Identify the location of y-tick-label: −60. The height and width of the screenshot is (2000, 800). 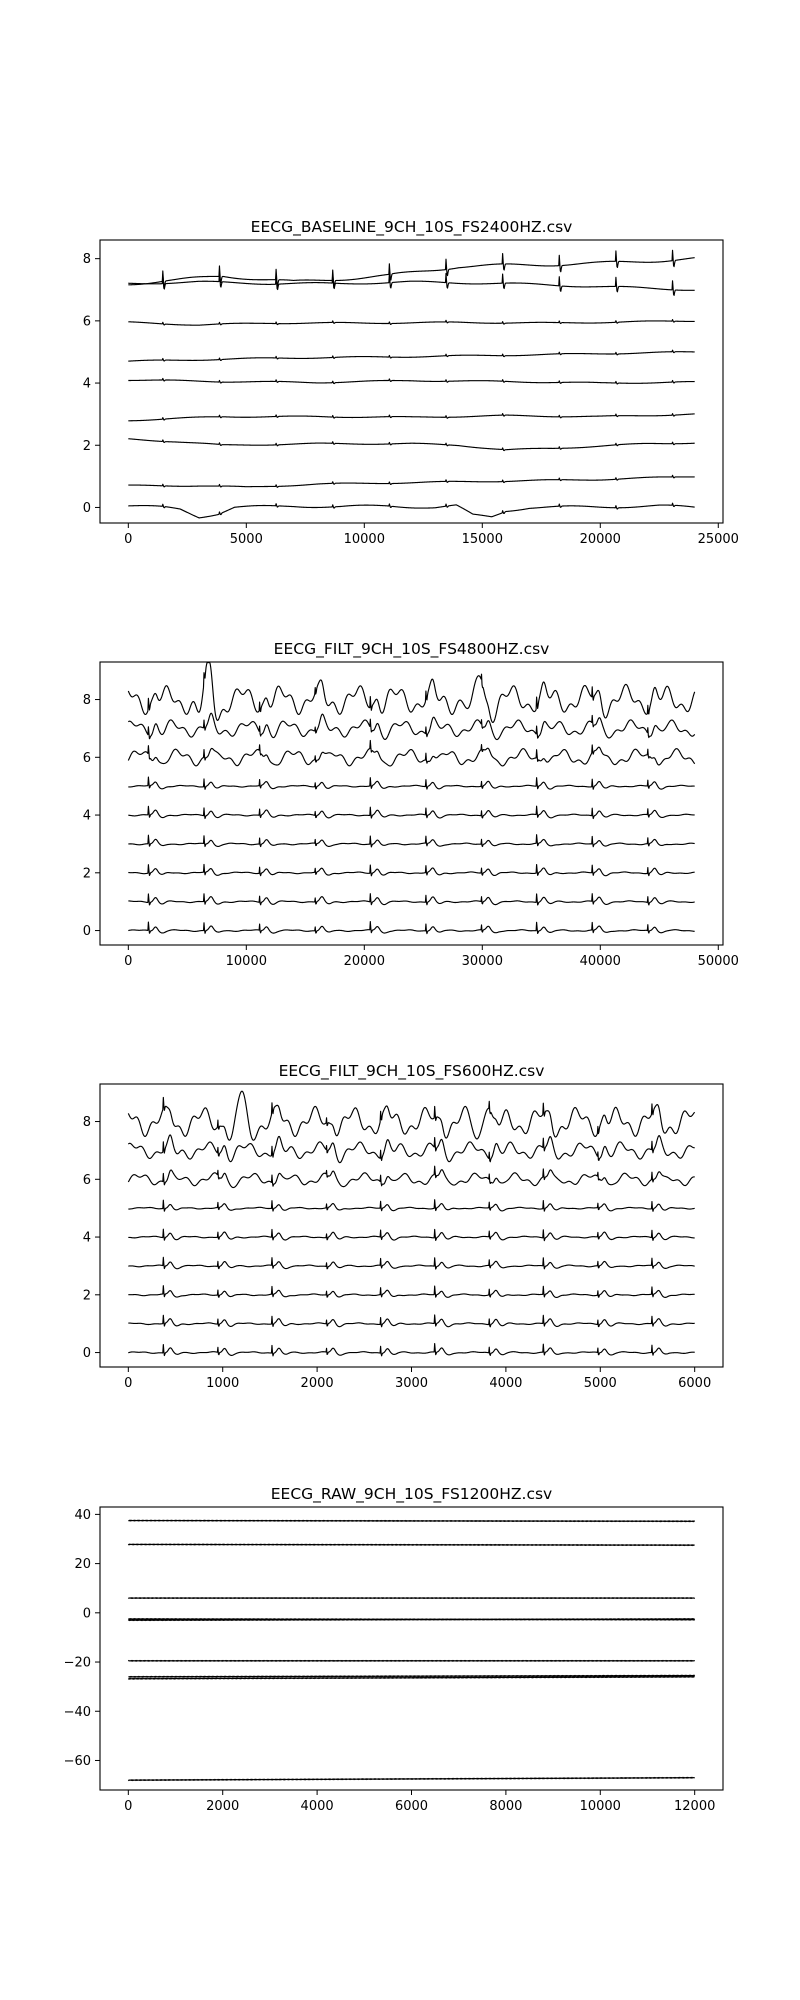
(77, 1761).